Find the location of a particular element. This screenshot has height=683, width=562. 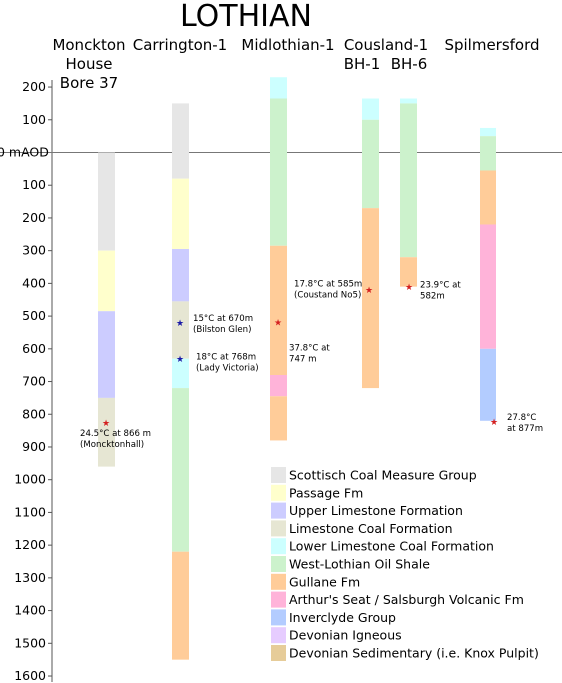

axis-tick-label-below-900: 900 is located at coordinates (34, 446).